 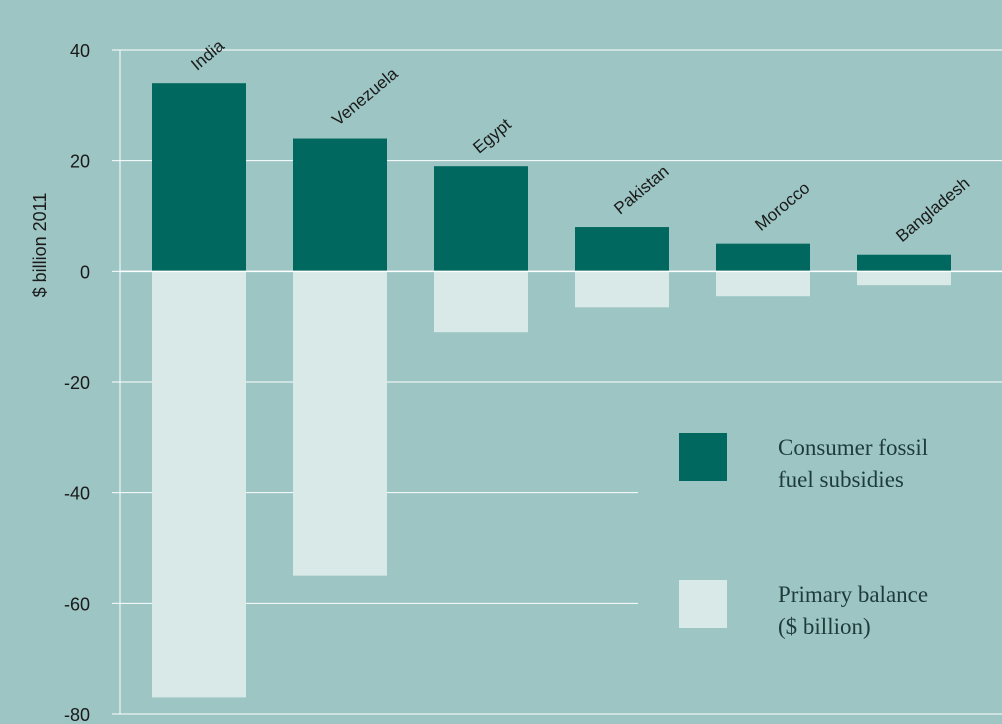 What do you see at coordinates (77, 714) in the screenshot?
I see `y-tick-label: -80` at bounding box center [77, 714].